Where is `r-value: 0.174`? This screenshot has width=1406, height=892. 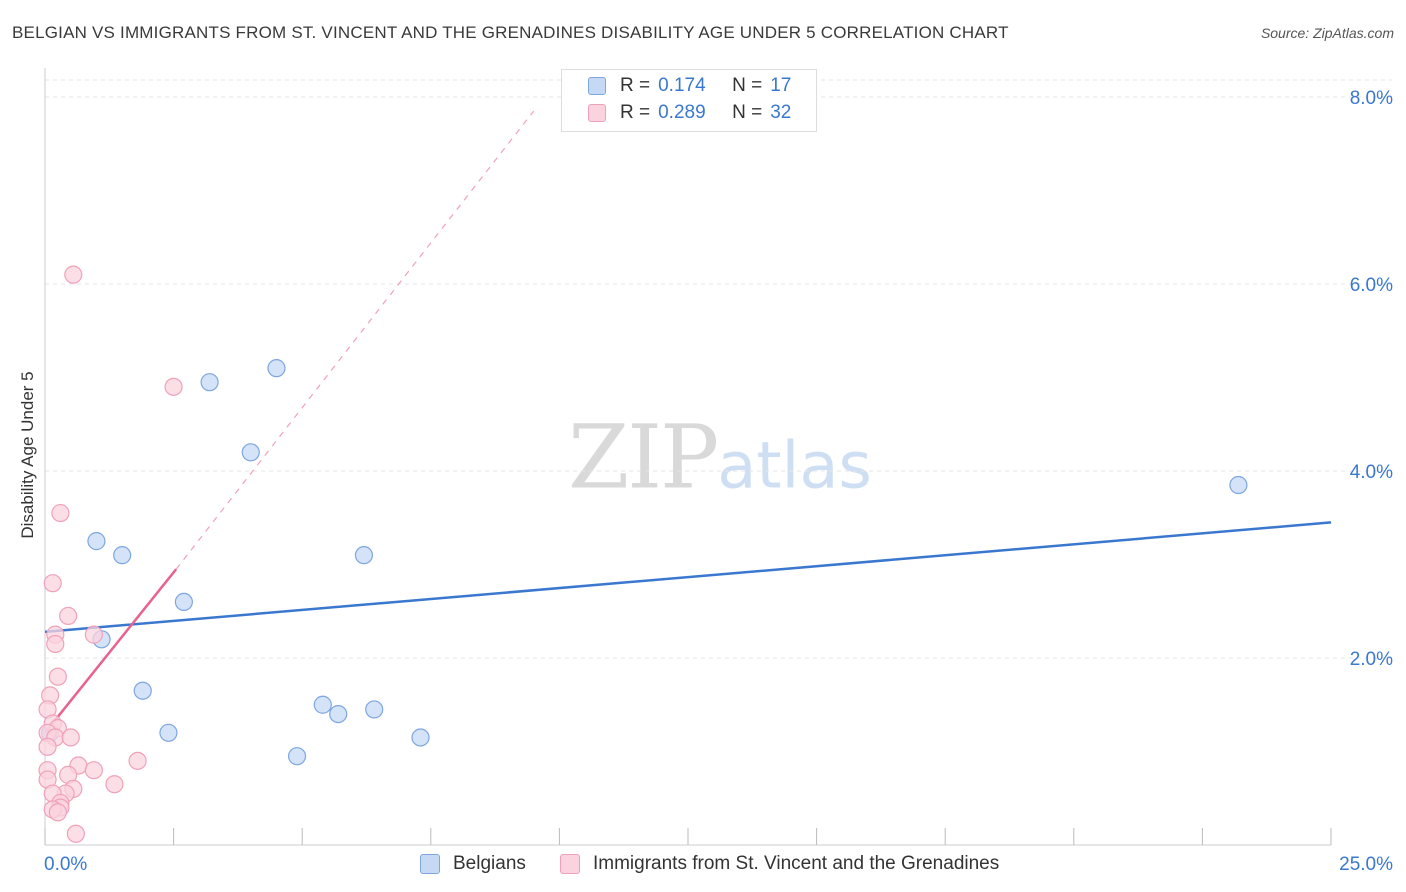
r-value: 0.174 is located at coordinates (682, 85).